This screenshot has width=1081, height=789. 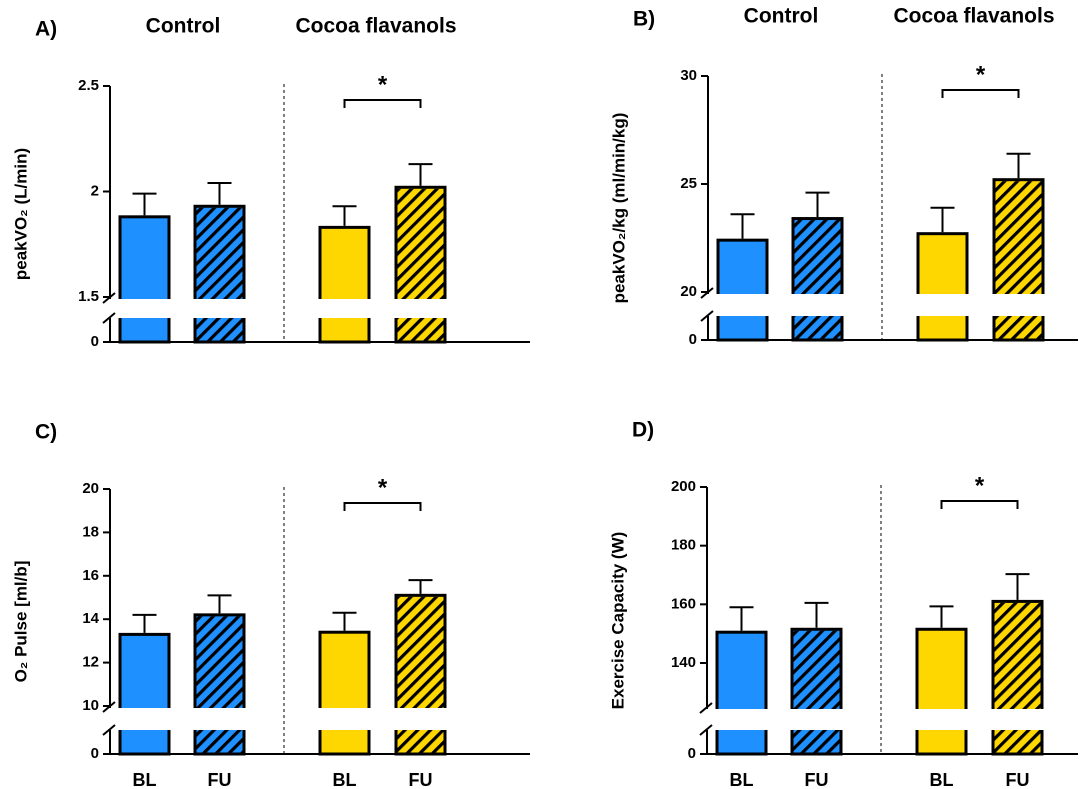 I want to click on y-tick-label: 16, so click(x=90, y=575).